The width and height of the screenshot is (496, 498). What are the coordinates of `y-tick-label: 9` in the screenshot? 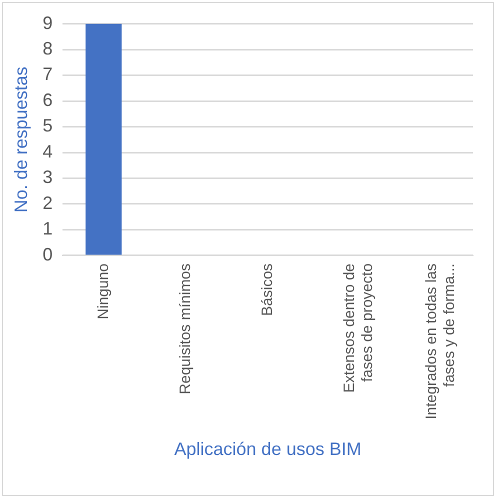 It's located at (47, 22).